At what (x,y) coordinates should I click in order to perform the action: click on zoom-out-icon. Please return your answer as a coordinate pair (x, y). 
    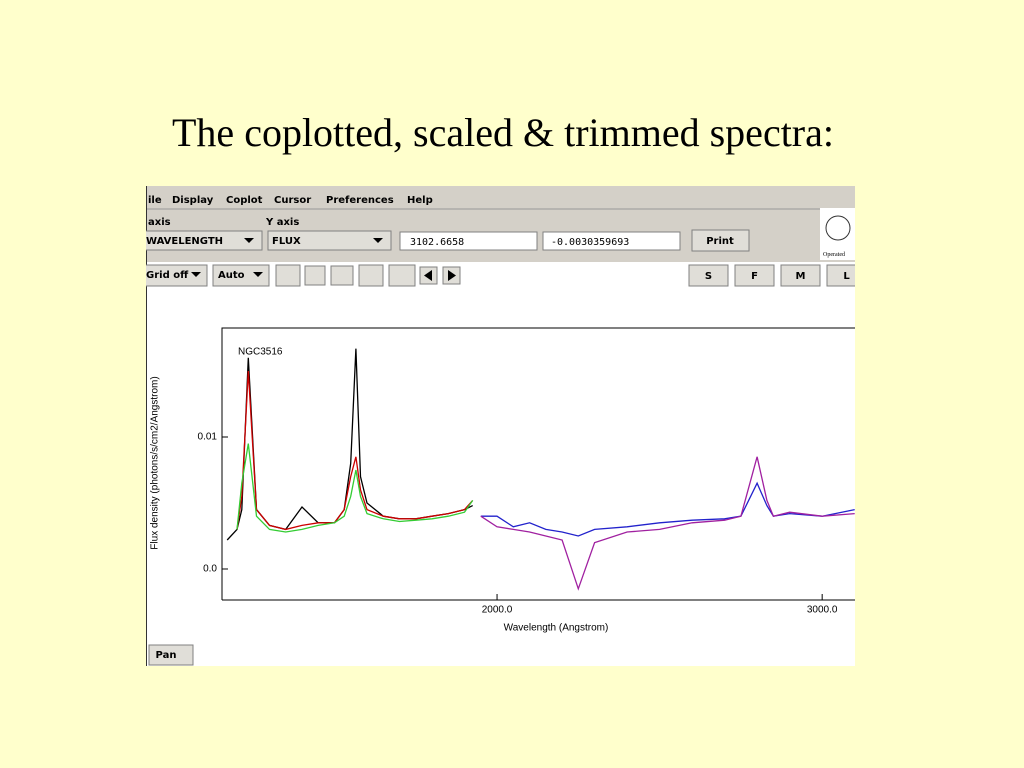
    Looking at the image, I should click on (371, 275).